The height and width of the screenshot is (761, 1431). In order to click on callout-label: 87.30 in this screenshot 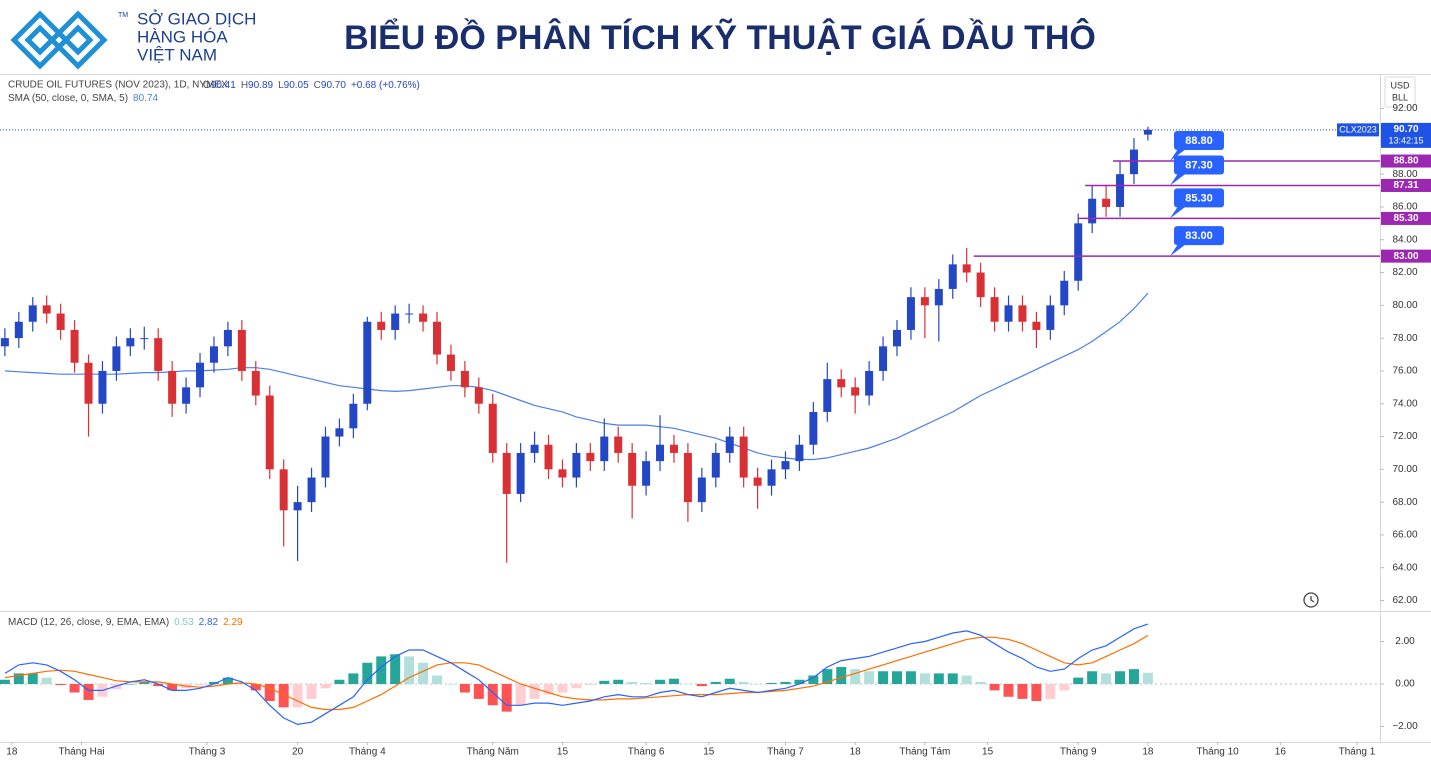, I will do `click(1199, 165)`.